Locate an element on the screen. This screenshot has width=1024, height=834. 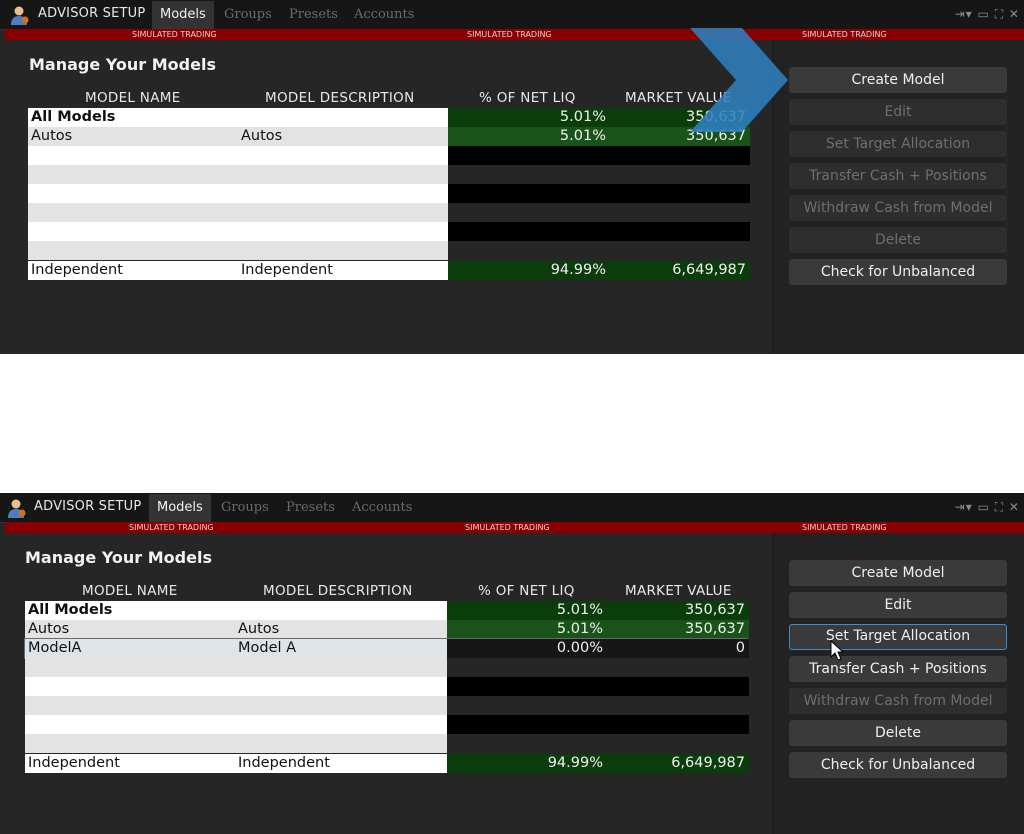
market-value: 0 is located at coordinates (740, 648).